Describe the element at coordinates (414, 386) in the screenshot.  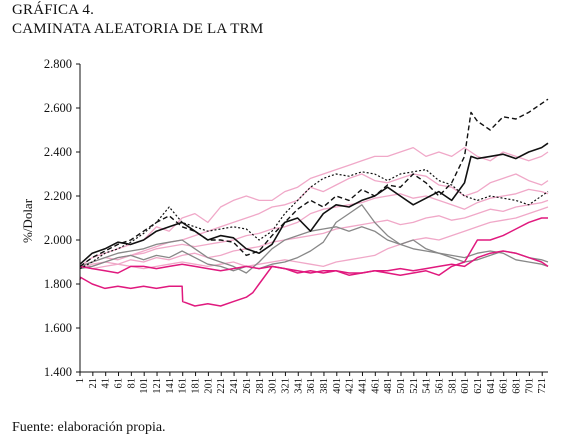
I see `x-tick-label: 521` at that location.